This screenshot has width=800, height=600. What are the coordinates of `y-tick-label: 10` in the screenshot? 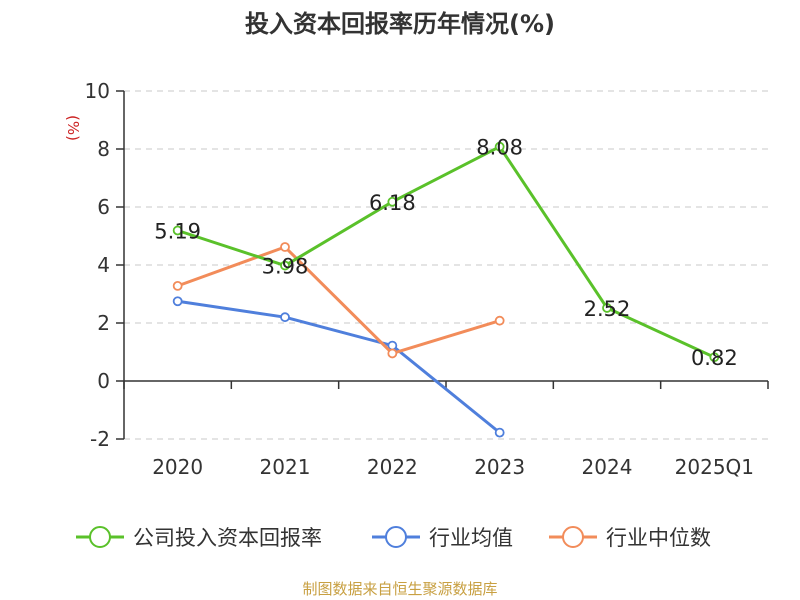 It's located at (97, 91).